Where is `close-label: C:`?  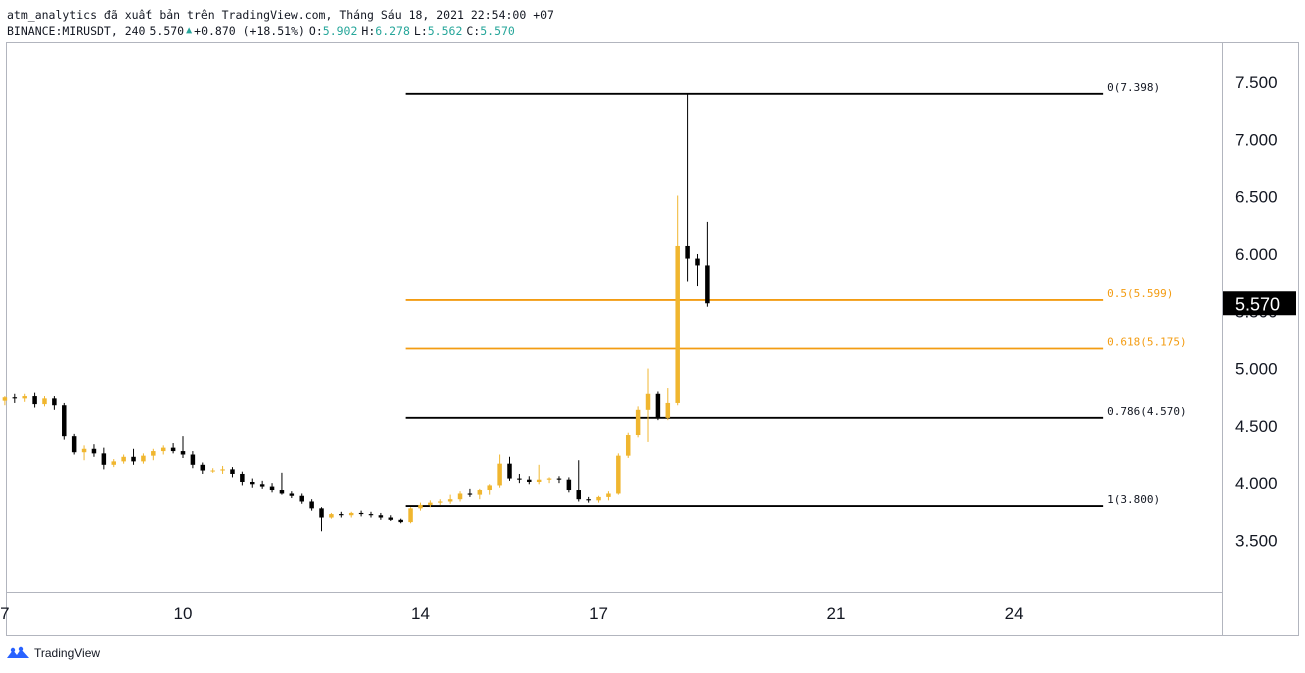 close-label: C: is located at coordinates (473, 31).